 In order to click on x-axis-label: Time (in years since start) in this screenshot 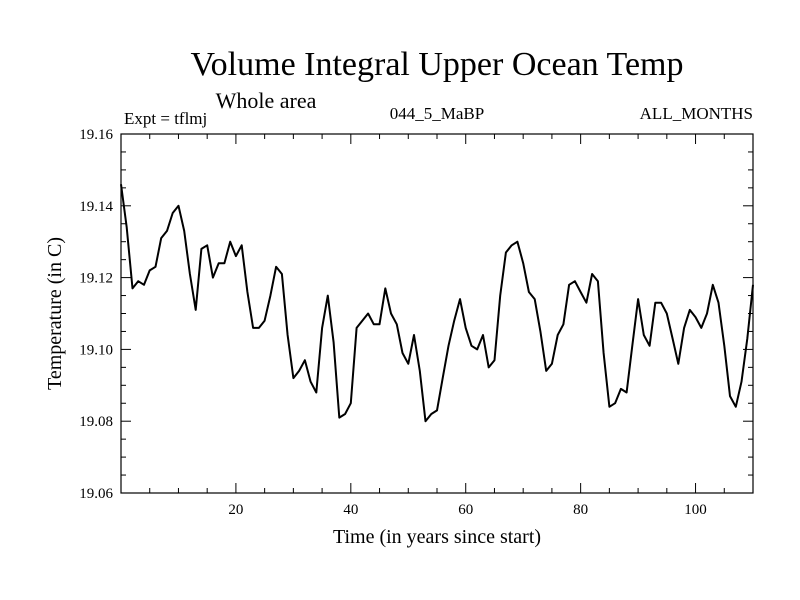, I will do `click(437, 537)`.